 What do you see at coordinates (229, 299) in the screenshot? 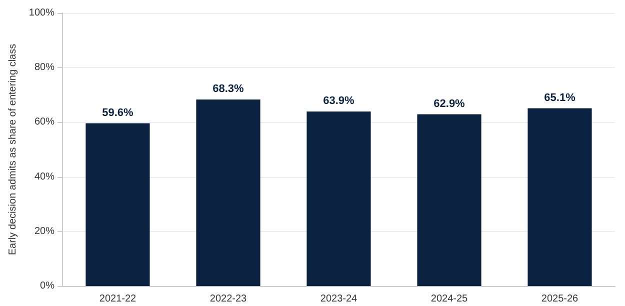
I see `x-tick-label: 2022-23` at bounding box center [229, 299].